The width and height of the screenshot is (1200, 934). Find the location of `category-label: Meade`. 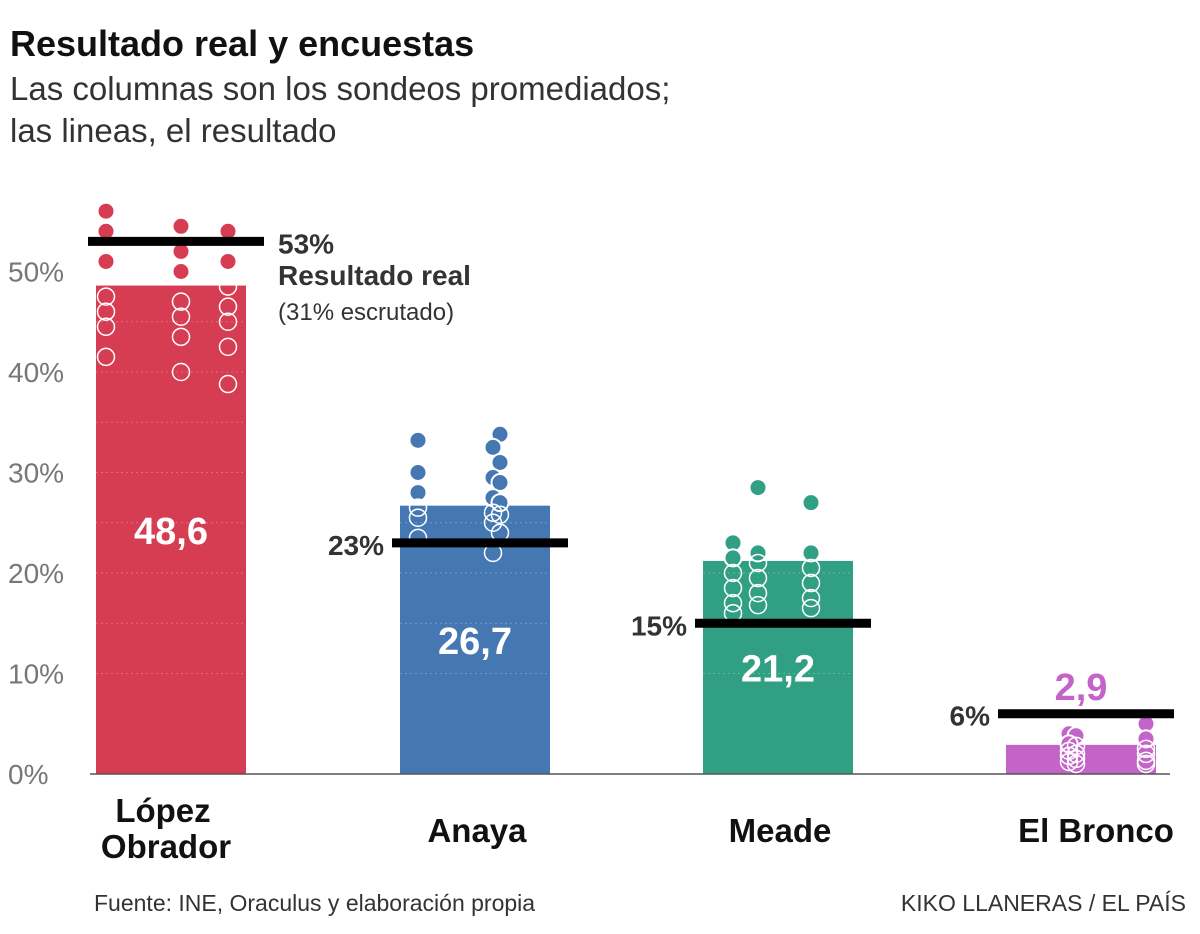

category-label: Meade is located at coordinates (780, 830).